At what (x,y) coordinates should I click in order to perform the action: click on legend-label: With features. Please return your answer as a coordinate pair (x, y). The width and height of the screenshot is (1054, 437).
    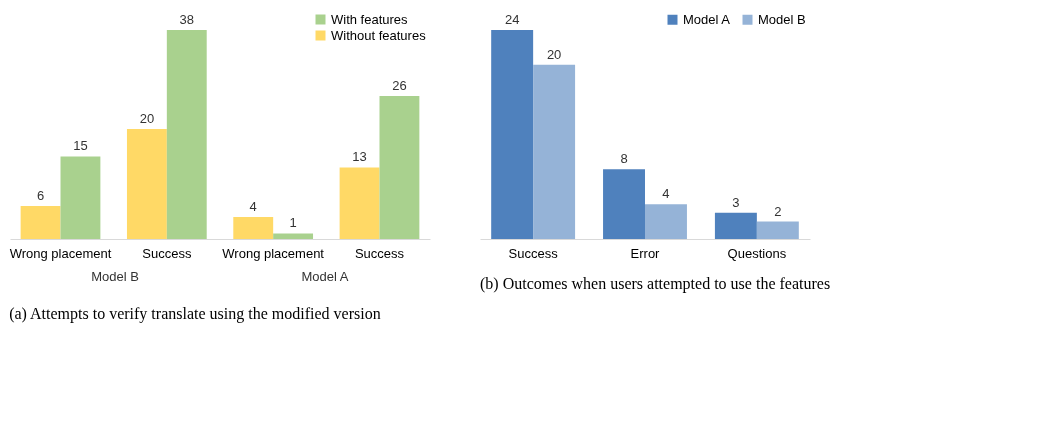
    Looking at the image, I should click on (370, 19).